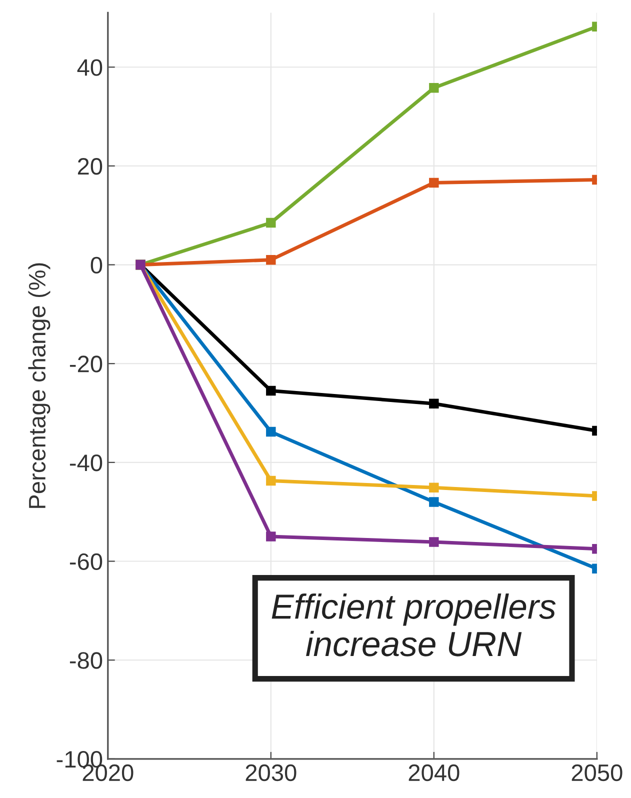 This screenshot has width=631, height=798. Describe the element at coordinates (86, 463) in the screenshot. I see `y-tick-label: -40` at that location.